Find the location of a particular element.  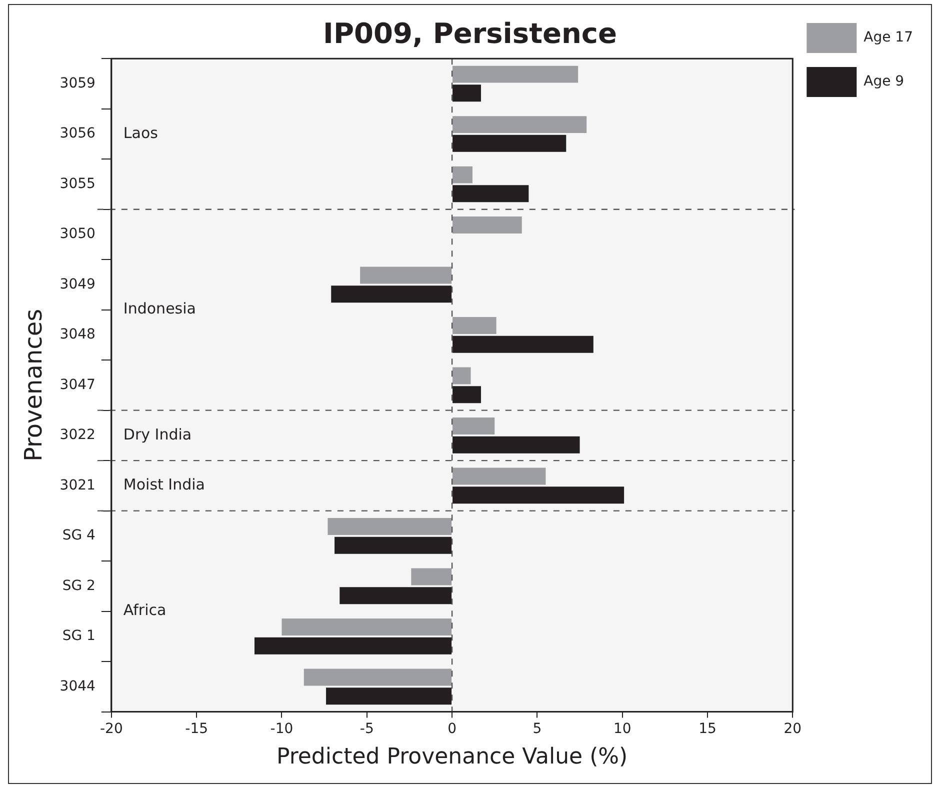

x-tick-label: -10 is located at coordinates (282, 728).